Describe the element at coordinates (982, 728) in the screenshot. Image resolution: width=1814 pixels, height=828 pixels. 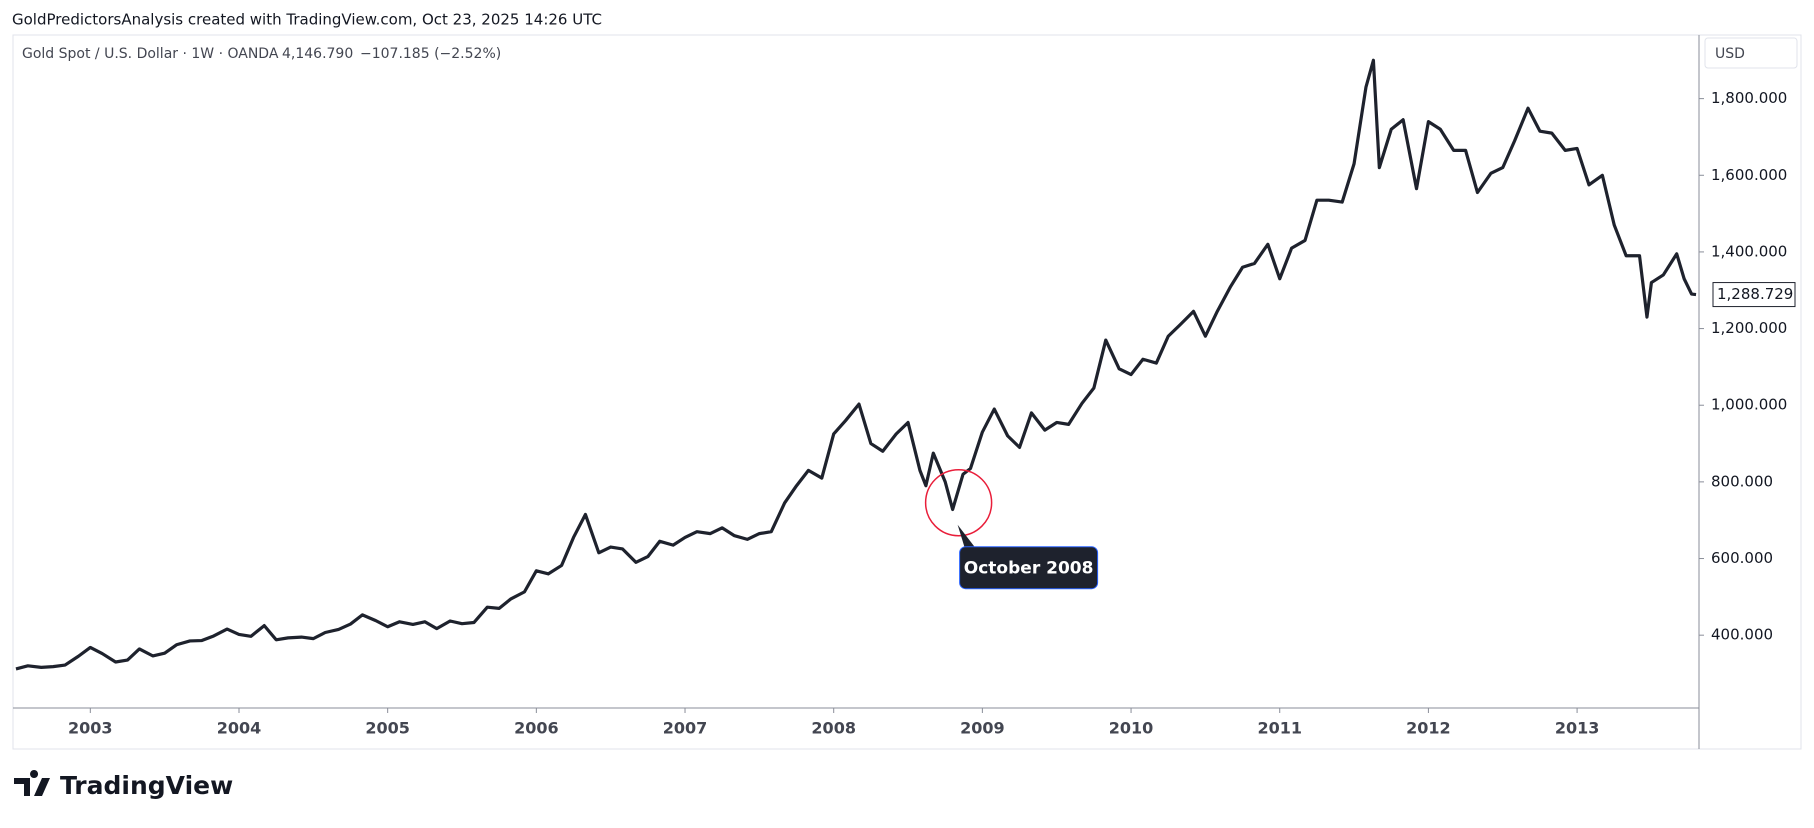
I see `x-tick-label: 2009` at that location.